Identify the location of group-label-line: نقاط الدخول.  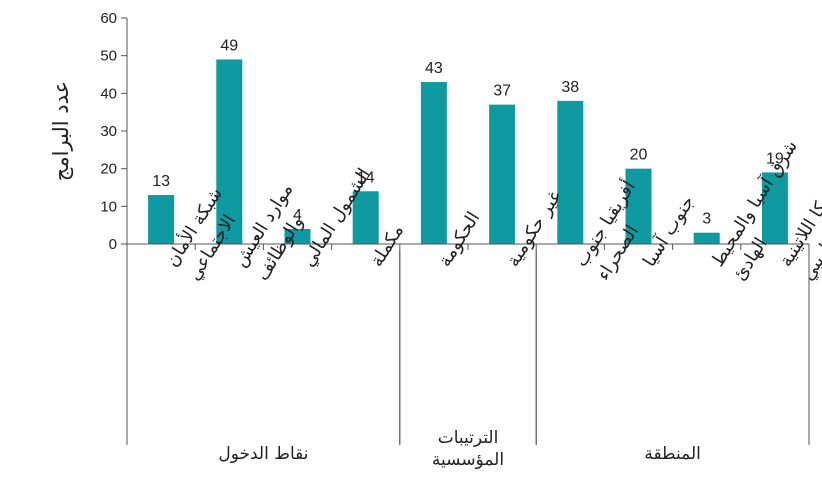
(263, 454).